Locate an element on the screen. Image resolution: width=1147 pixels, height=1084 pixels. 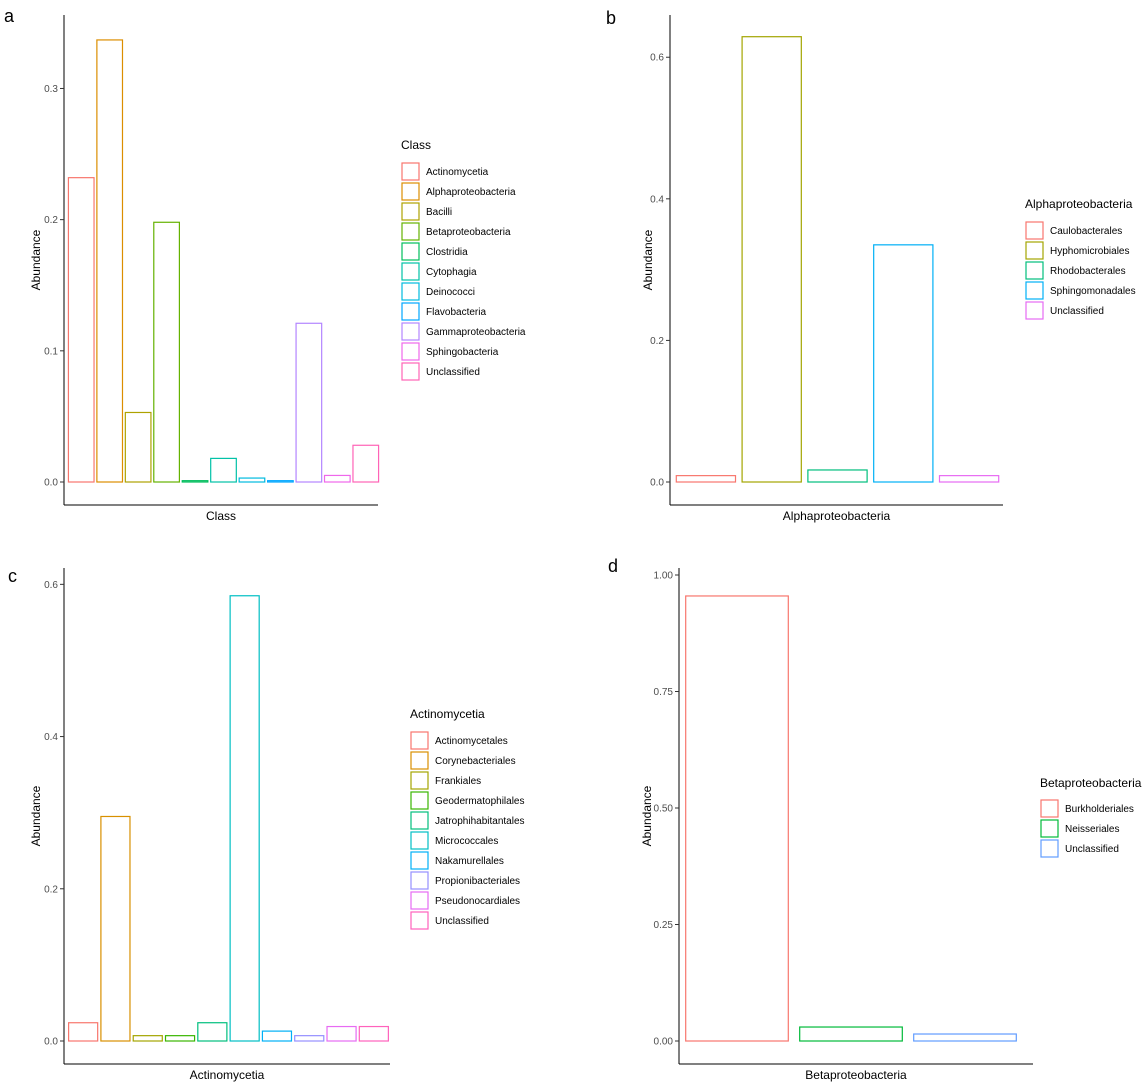
x-axis-title: Class is located at coordinates (221, 516).